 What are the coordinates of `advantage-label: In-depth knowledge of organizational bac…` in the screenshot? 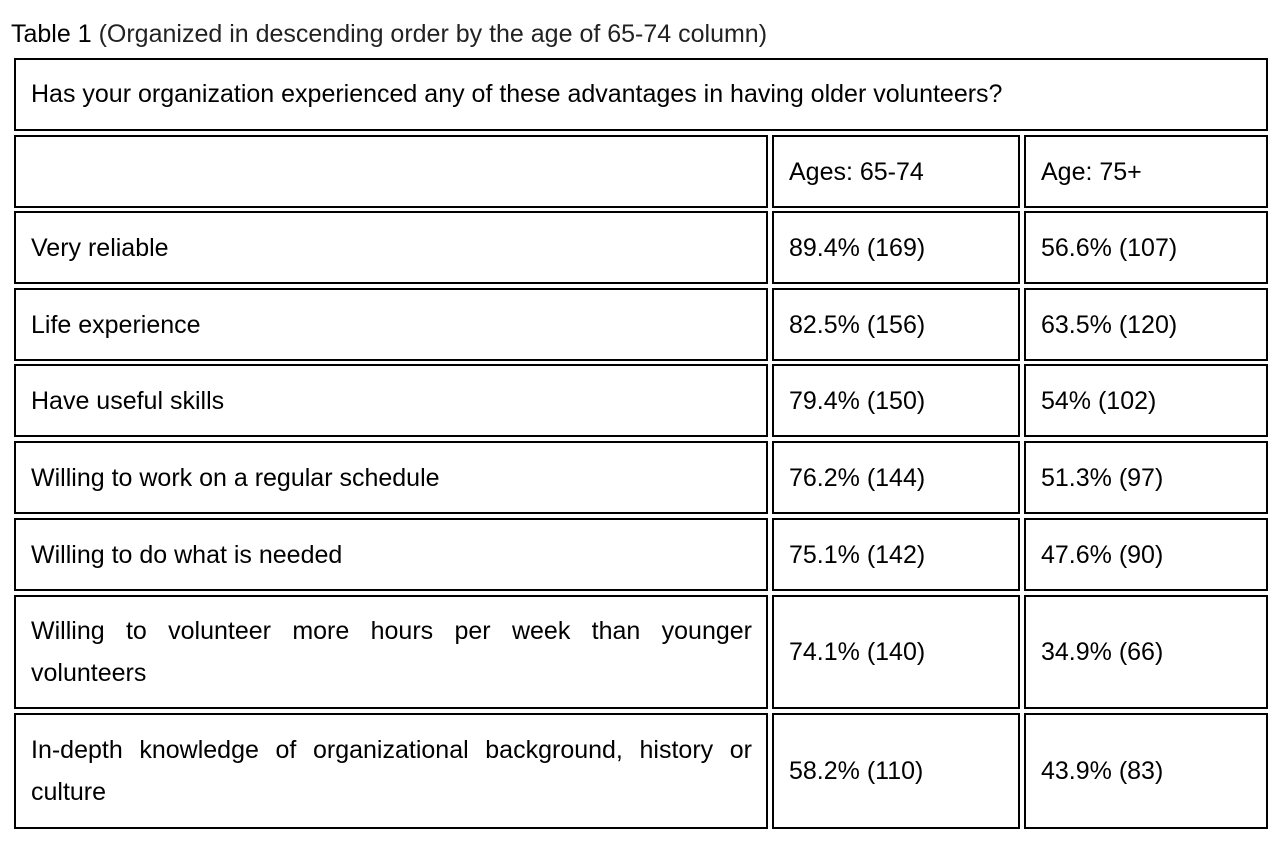 It's located at (391, 771).